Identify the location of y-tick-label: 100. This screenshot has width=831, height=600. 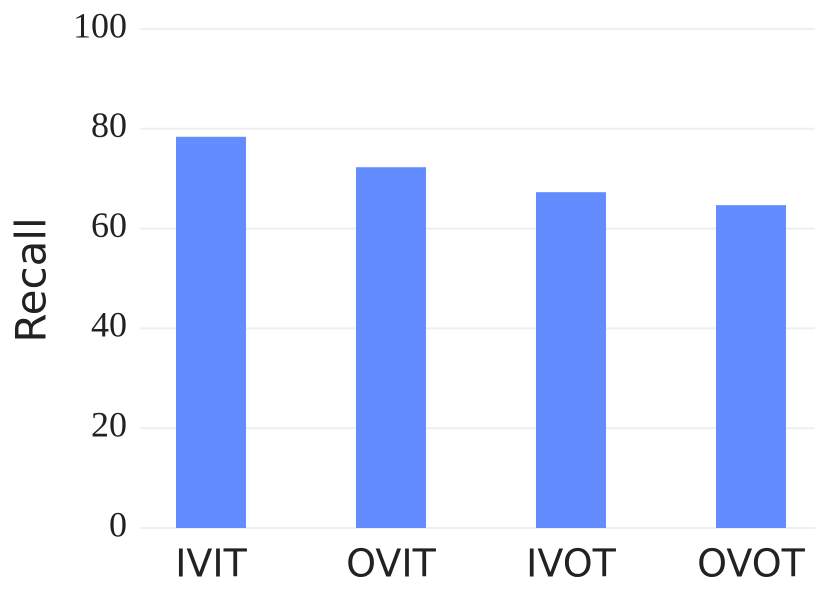
(100, 25).